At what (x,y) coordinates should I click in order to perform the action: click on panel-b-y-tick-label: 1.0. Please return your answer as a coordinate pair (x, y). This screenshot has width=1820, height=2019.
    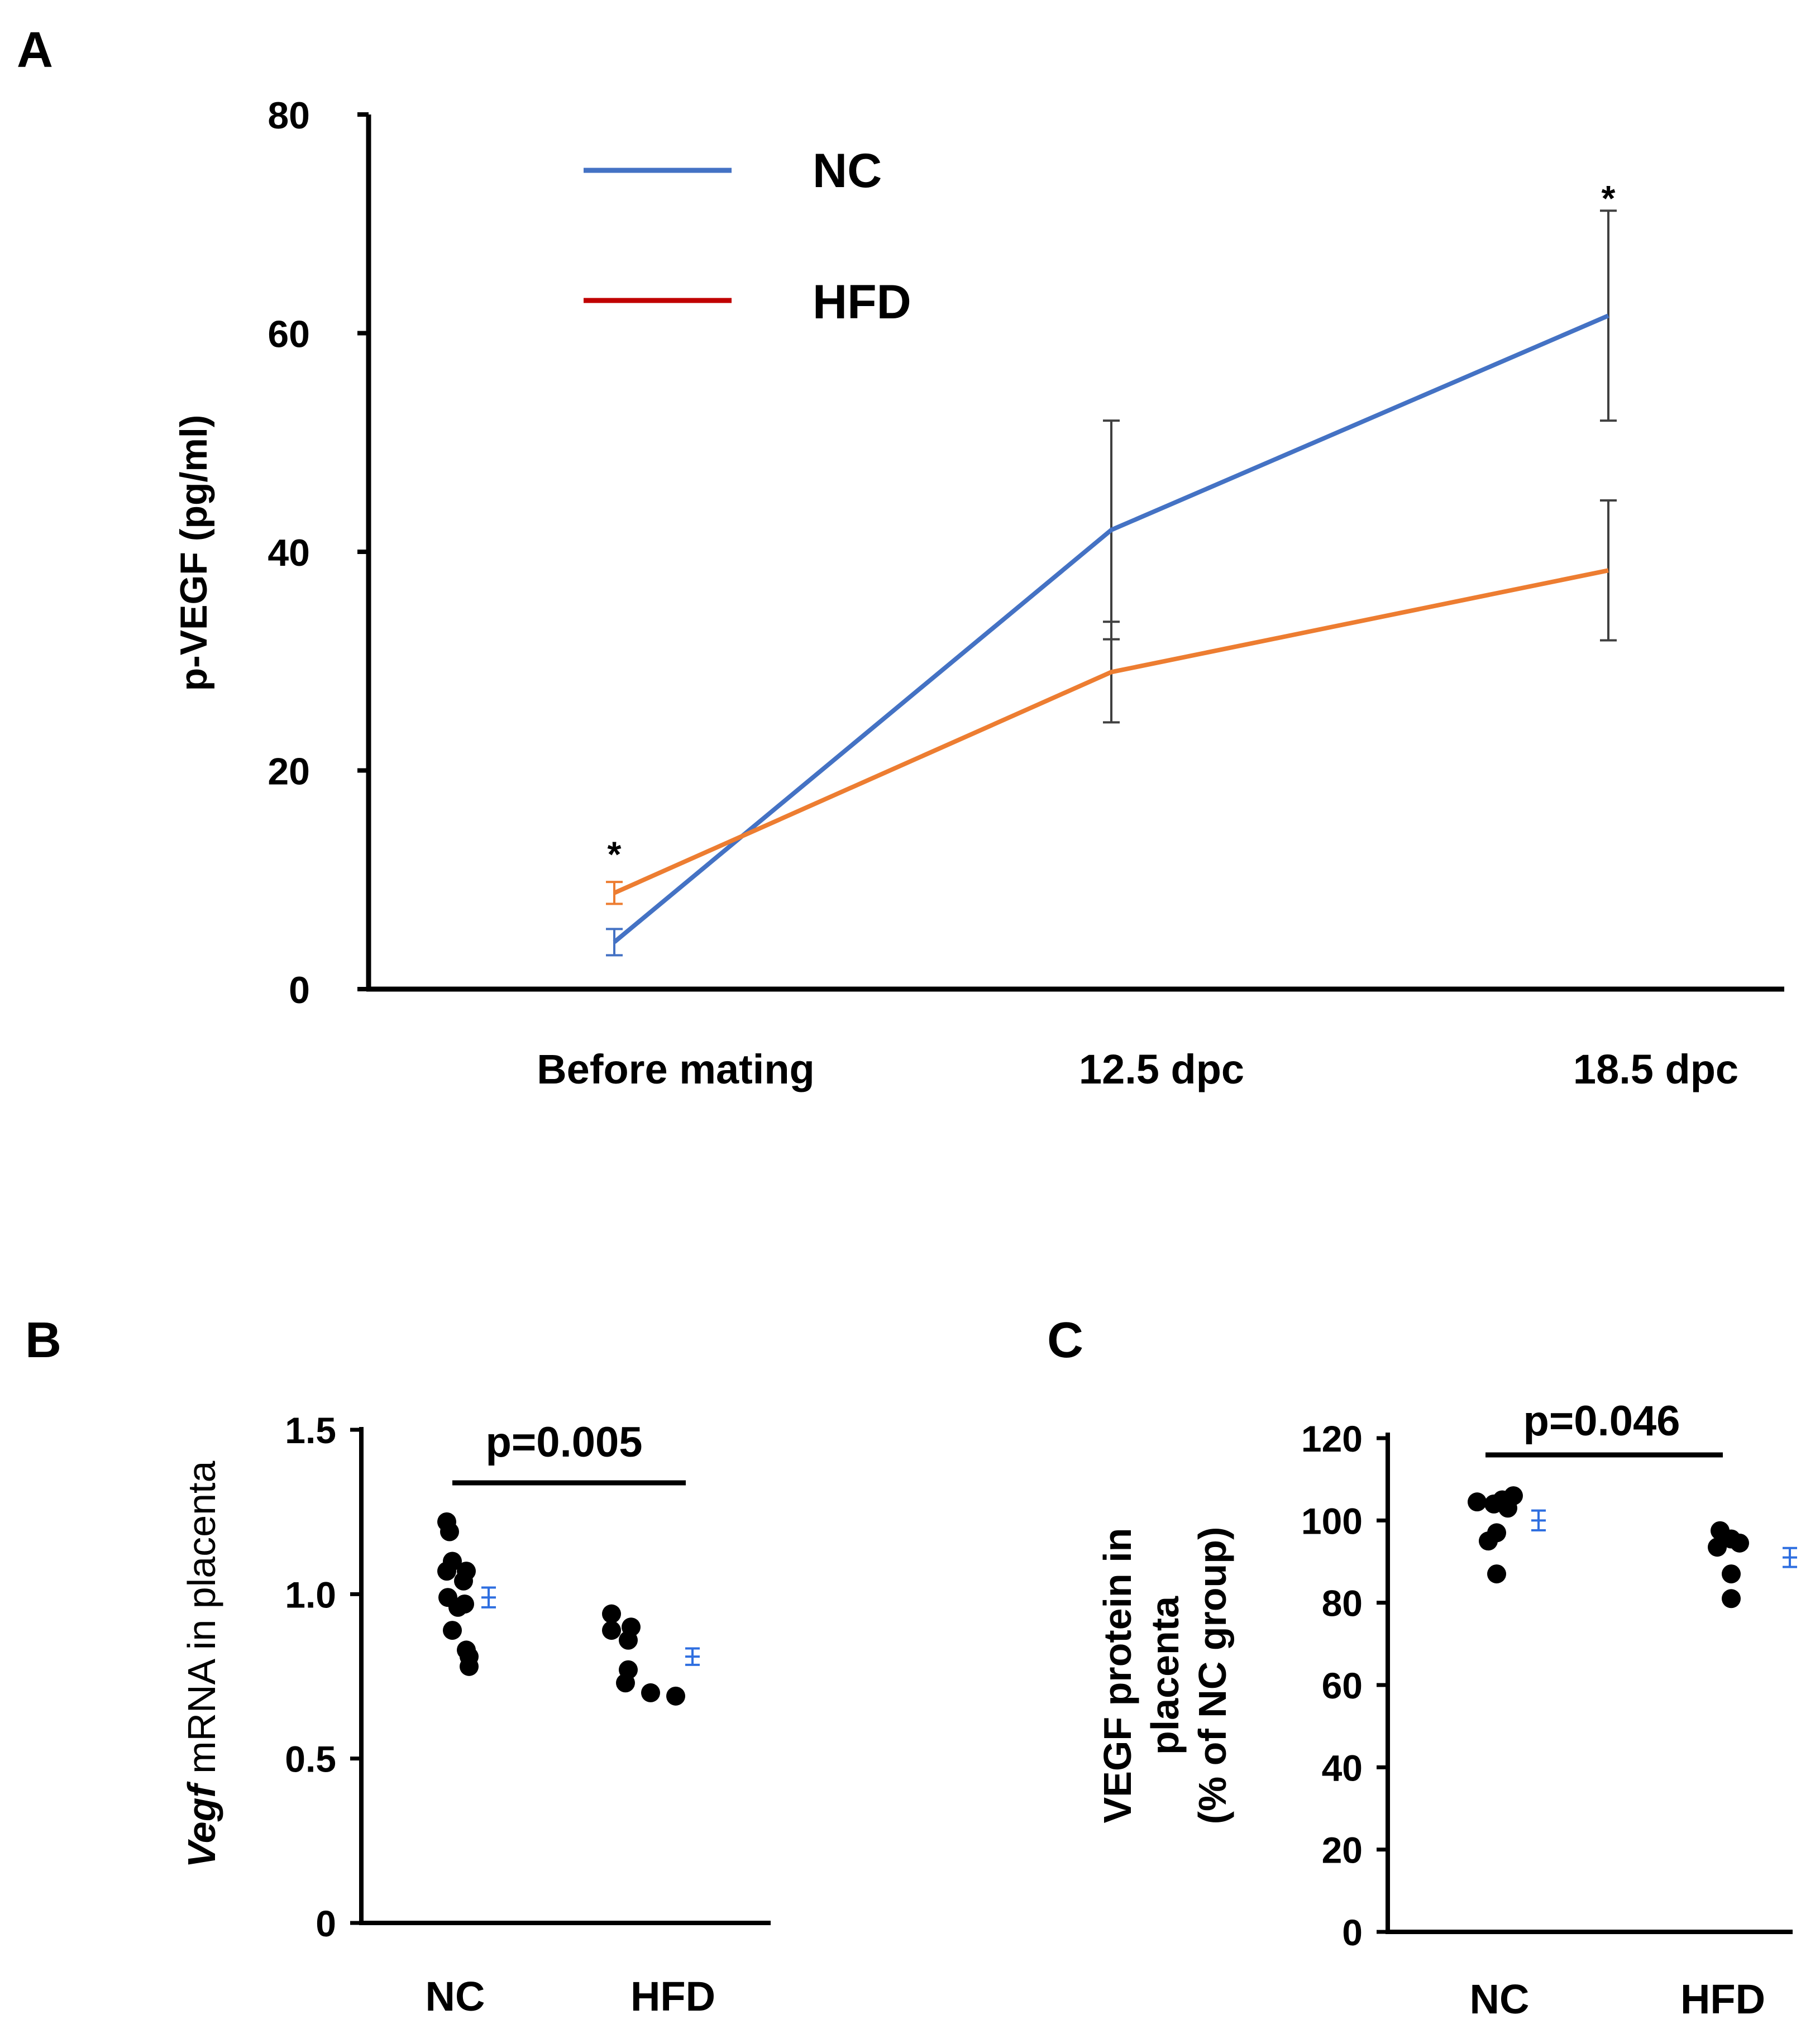
    Looking at the image, I should click on (310, 1594).